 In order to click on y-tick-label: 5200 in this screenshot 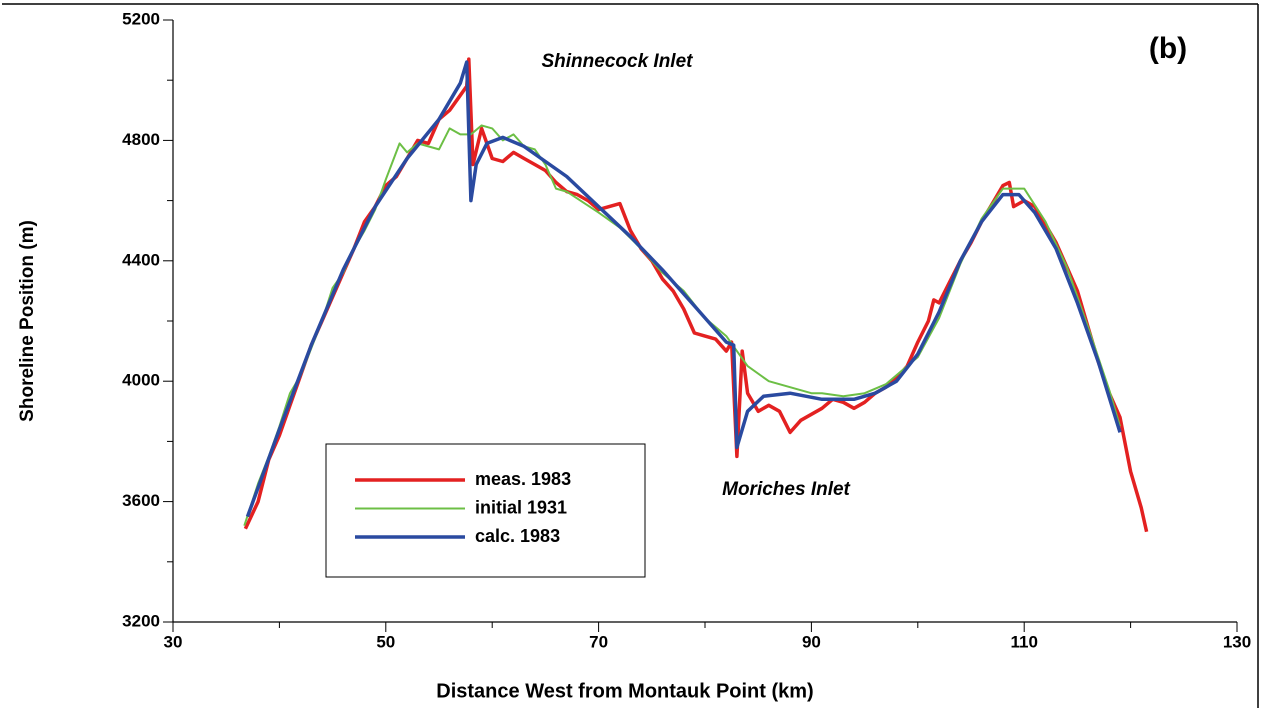, I will do `click(141, 18)`.